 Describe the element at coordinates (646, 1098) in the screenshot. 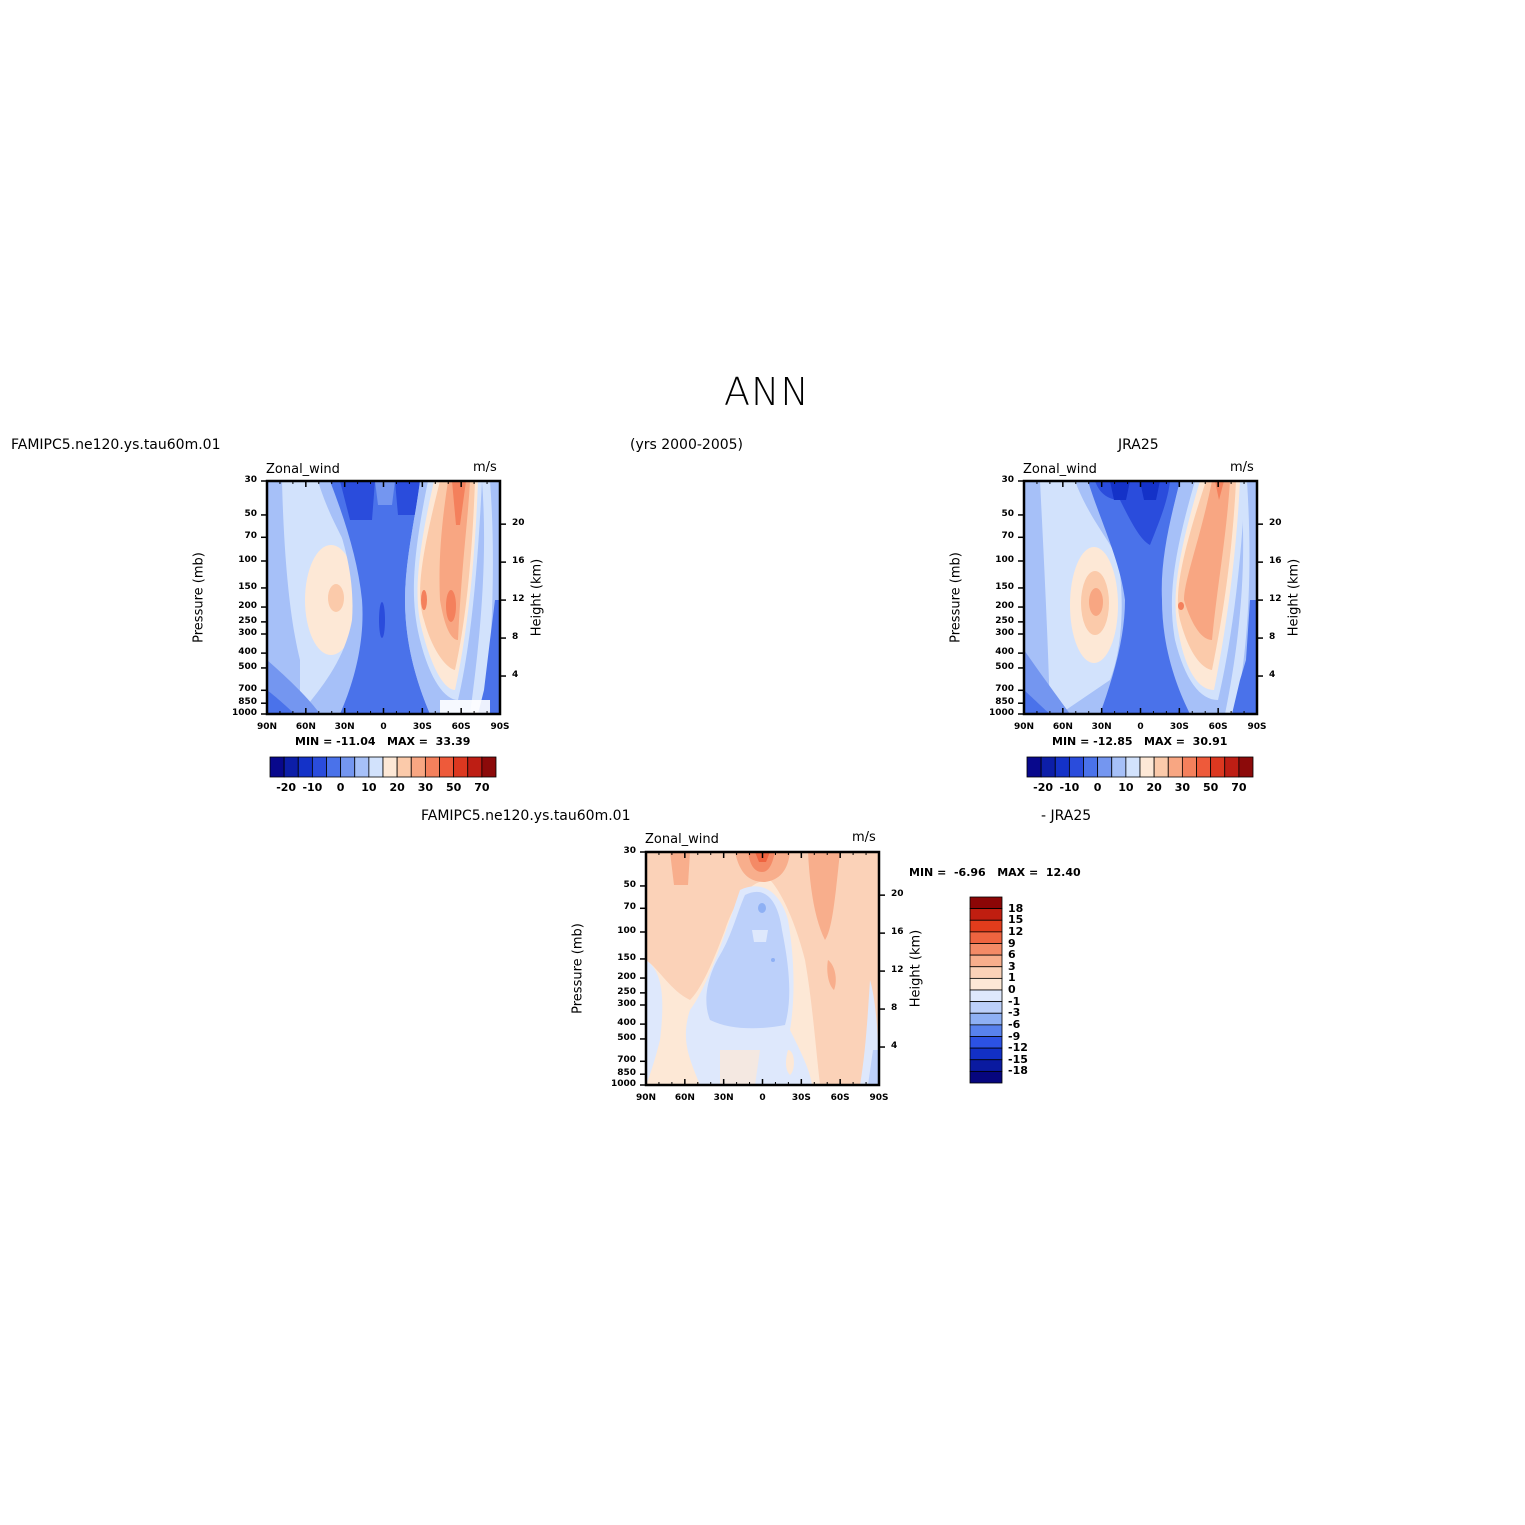

I see `panel3-xtick-label: 90N` at that location.